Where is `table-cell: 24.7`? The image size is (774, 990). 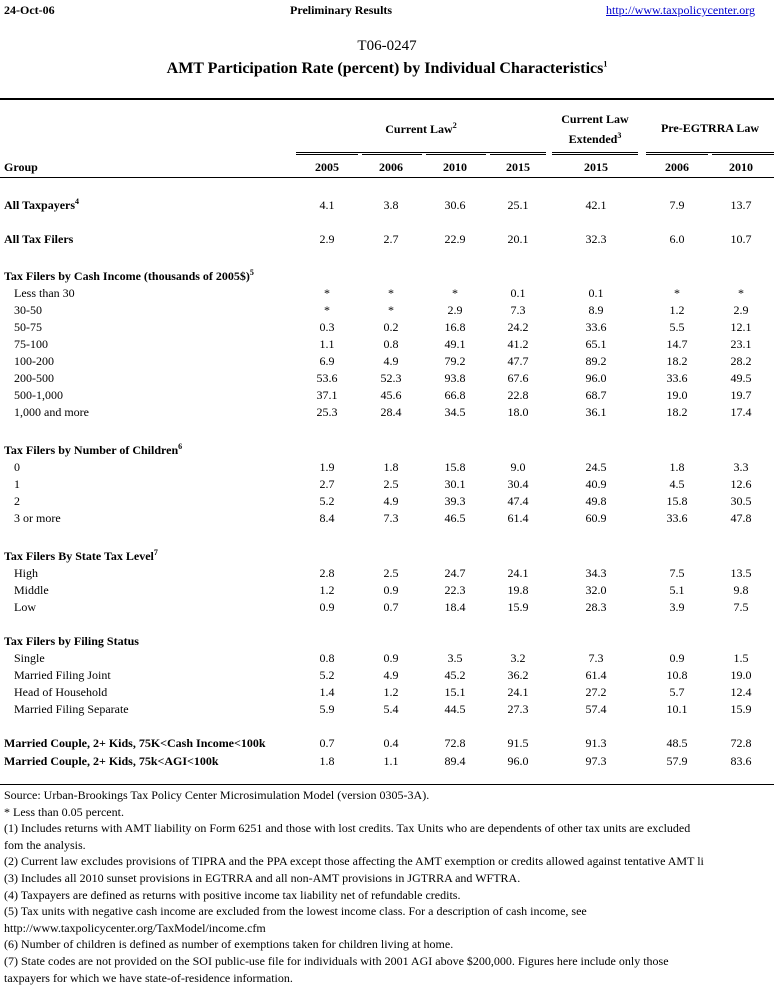
table-cell: 24.7 is located at coordinates (455, 573).